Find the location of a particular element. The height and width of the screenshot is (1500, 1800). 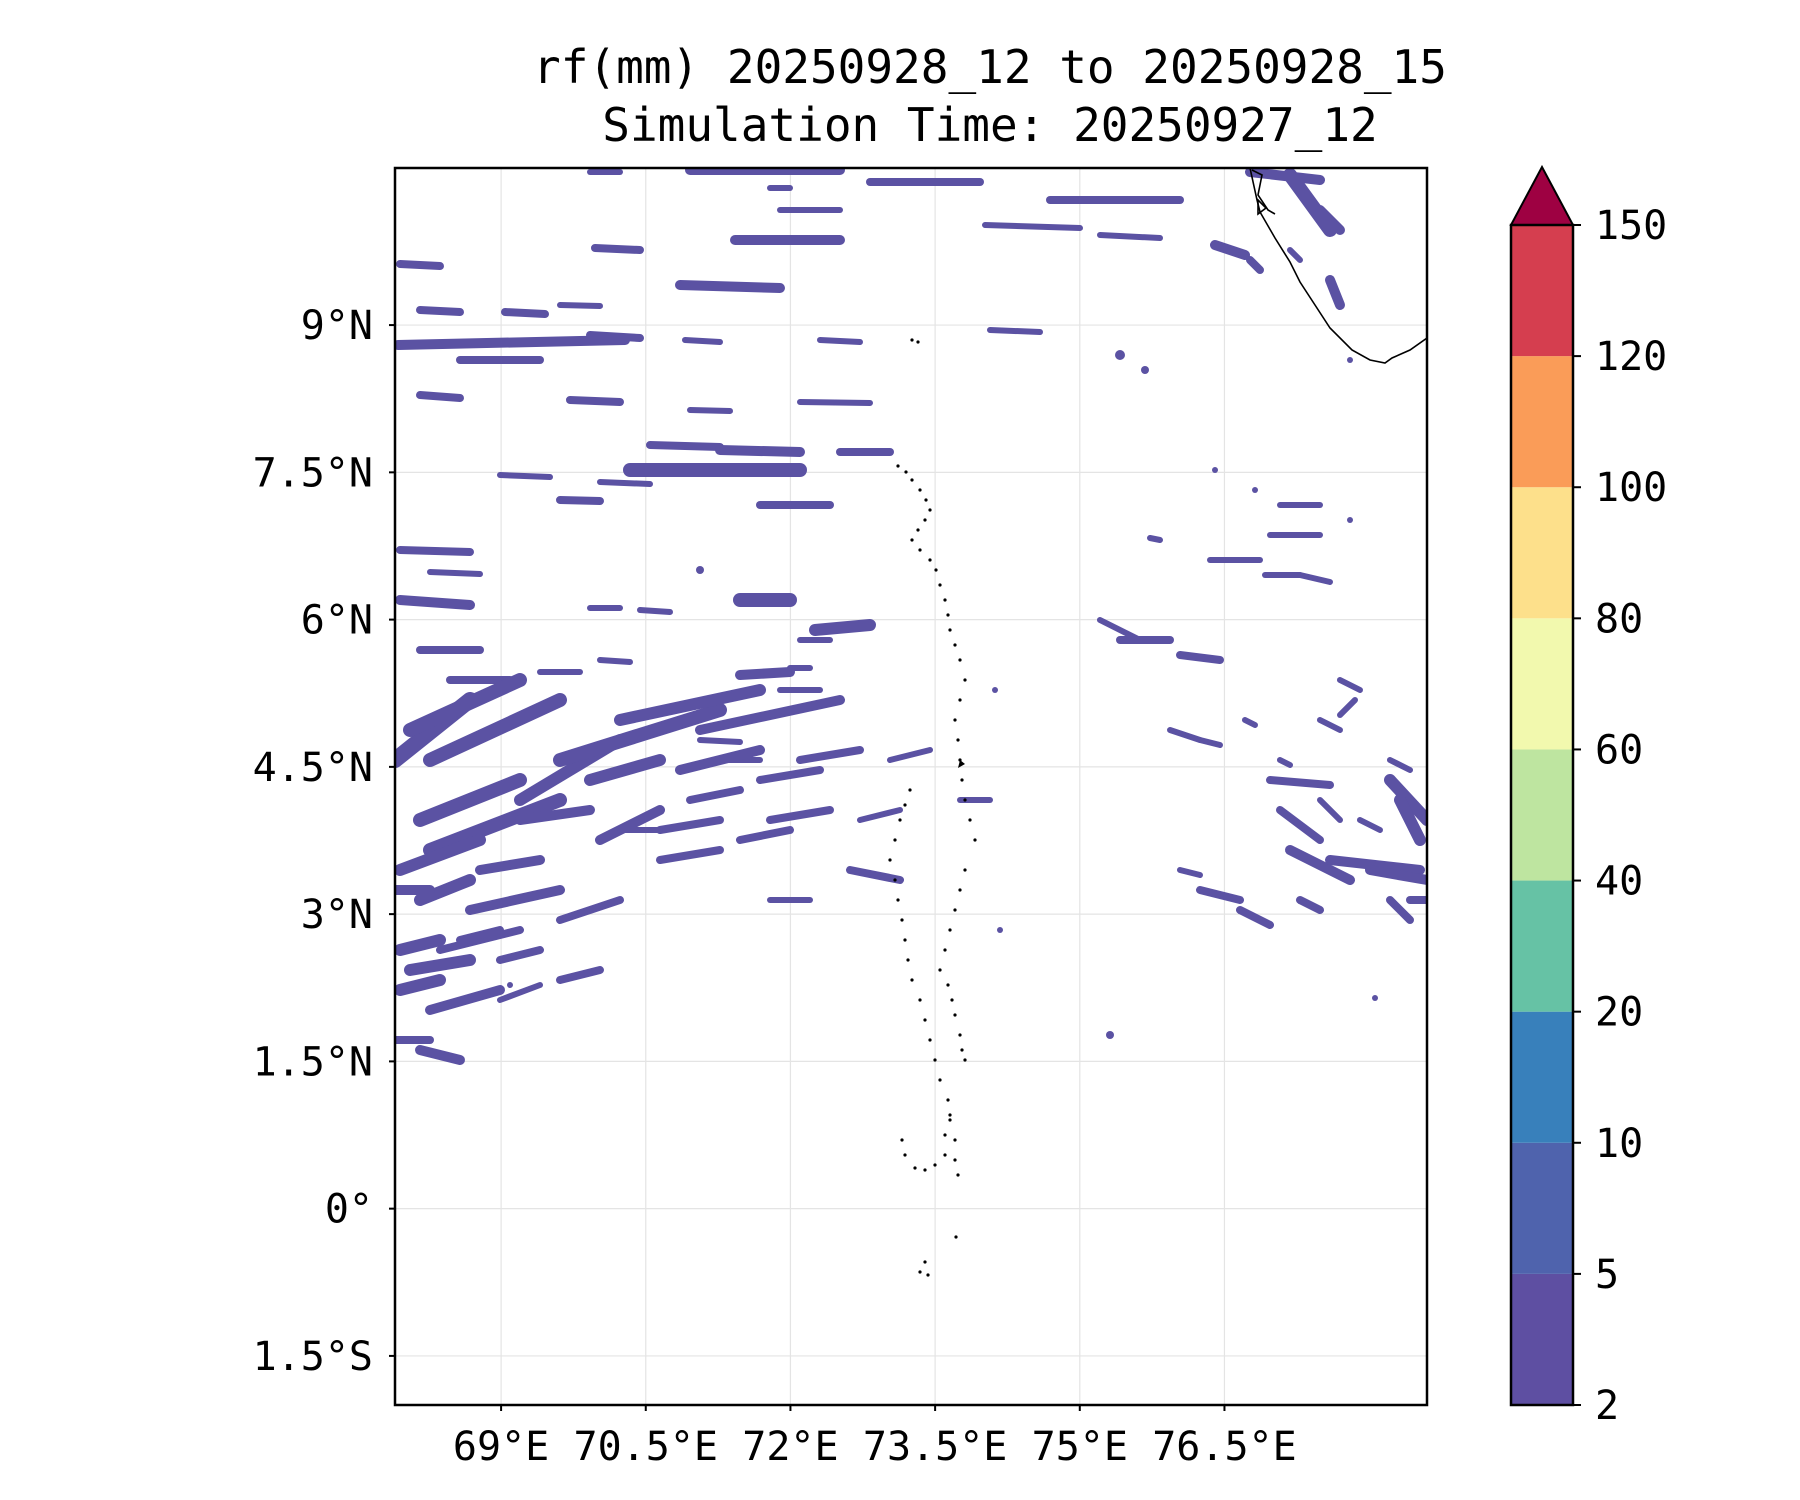

colorbar-frame is located at coordinates (1542, 815).